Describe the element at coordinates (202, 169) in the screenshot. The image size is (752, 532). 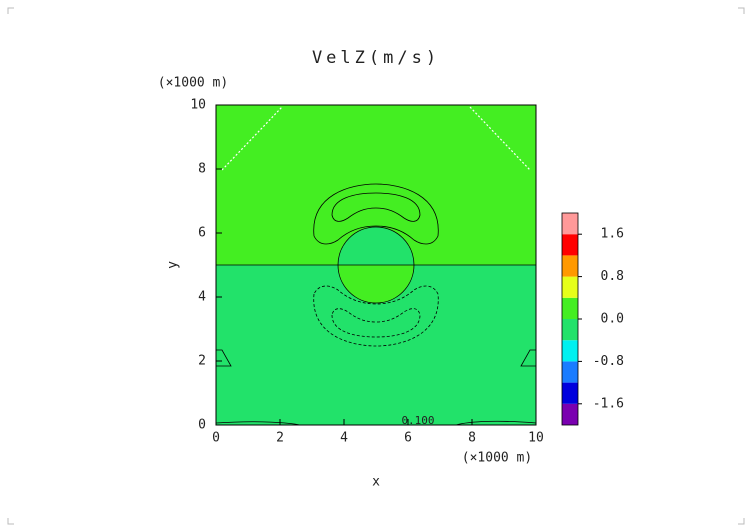
I see `y-tick-label: 8` at that location.